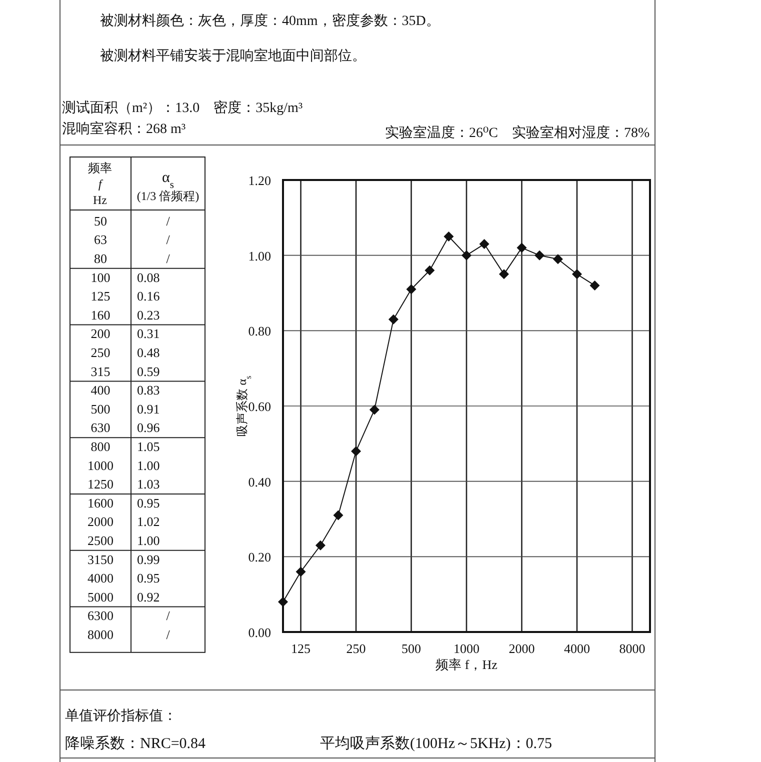 Image resolution: width=761 pixels, height=762 pixels. Describe the element at coordinates (148, 277) in the screenshot. I see `text: 0.08` at that location.